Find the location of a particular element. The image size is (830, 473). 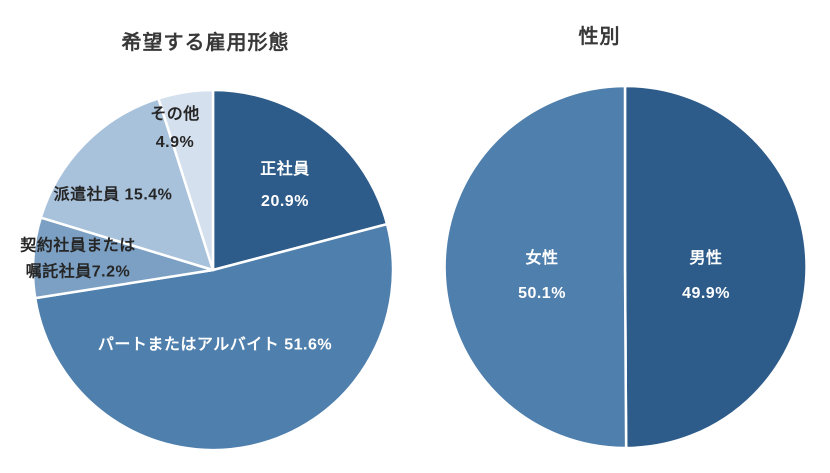

pie-label-line: 女性 is located at coordinates (542, 258).